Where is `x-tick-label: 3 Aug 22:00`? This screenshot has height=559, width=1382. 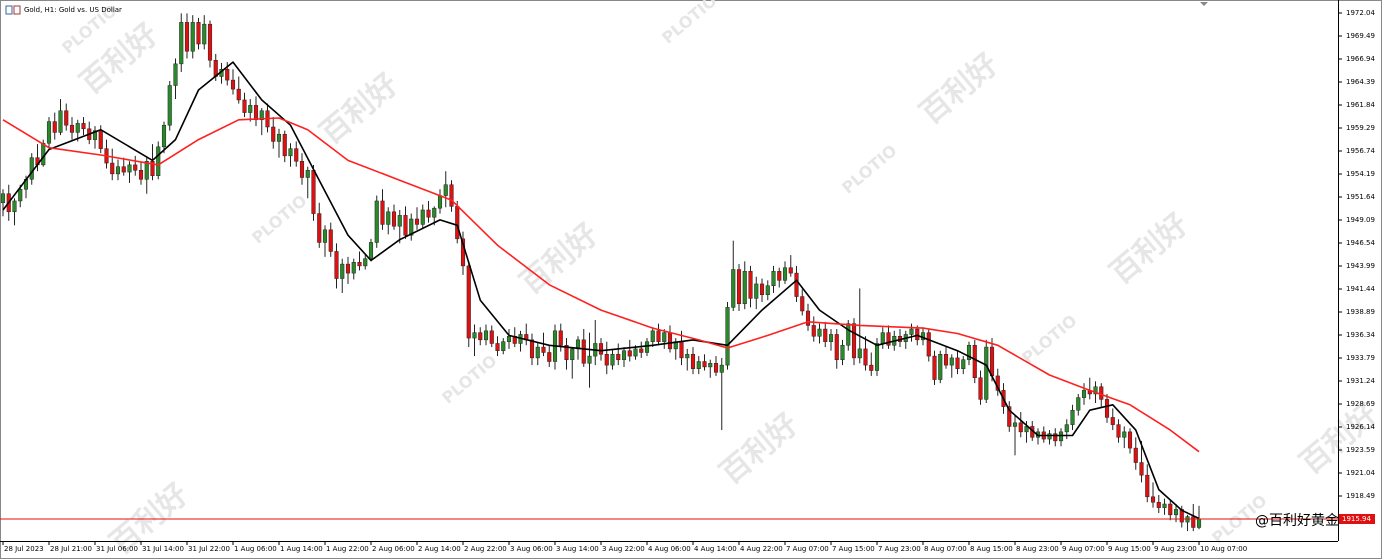
x-tick-label: 3 Aug 22:00 is located at coordinates (623, 549).